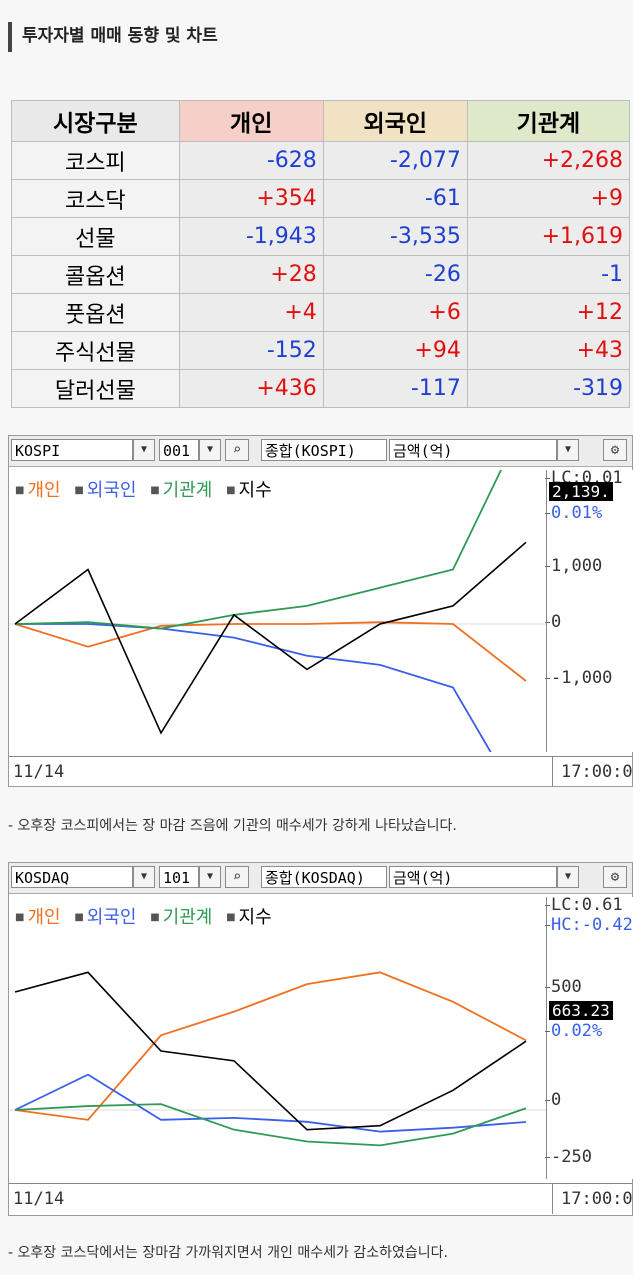  I want to click on cell-value: -1, so click(548, 274).